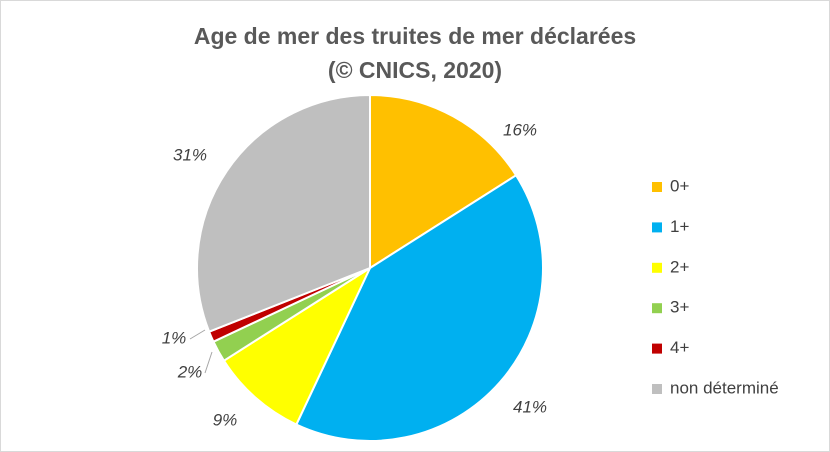 This screenshot has width=830, height=452. Describe the element at coordinates (679, 226) in the screenshot. I see `legend-label: 1+` at that location.